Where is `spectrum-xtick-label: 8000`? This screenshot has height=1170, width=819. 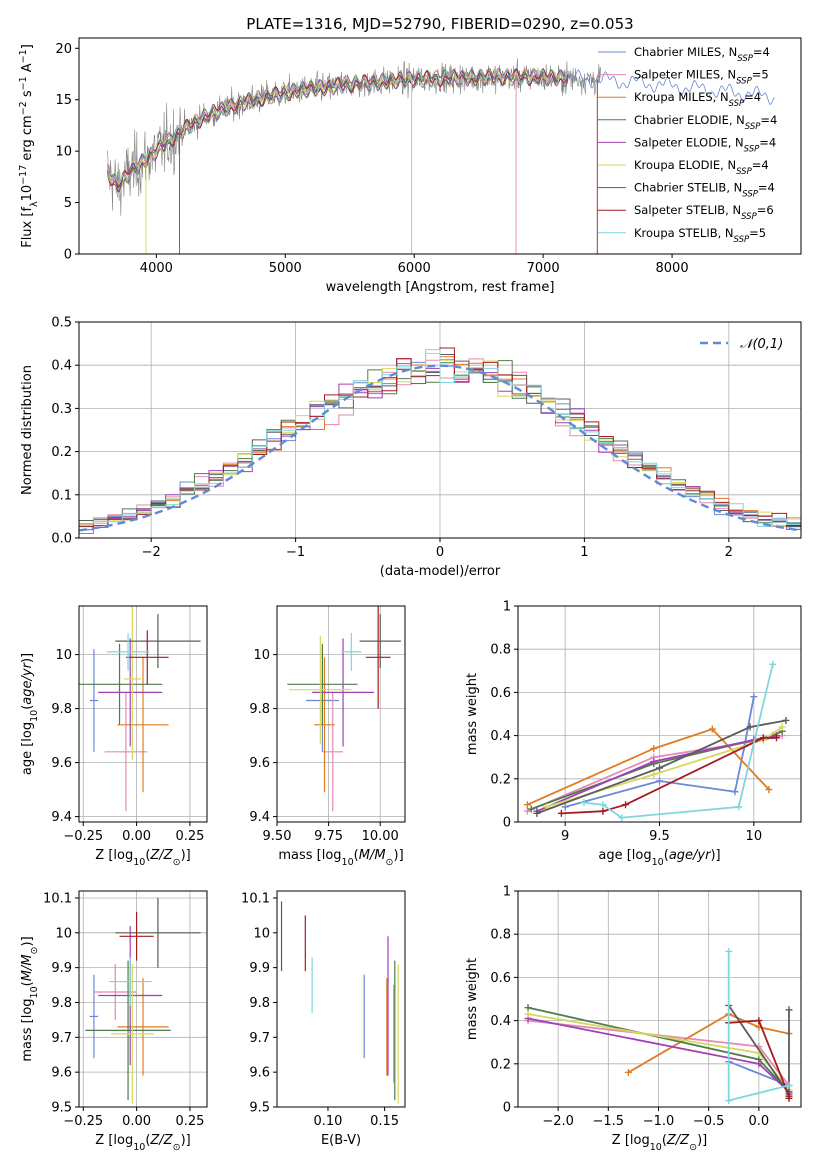 spectrum-xtick-label: 8000 is located at coordinates (672, 268).